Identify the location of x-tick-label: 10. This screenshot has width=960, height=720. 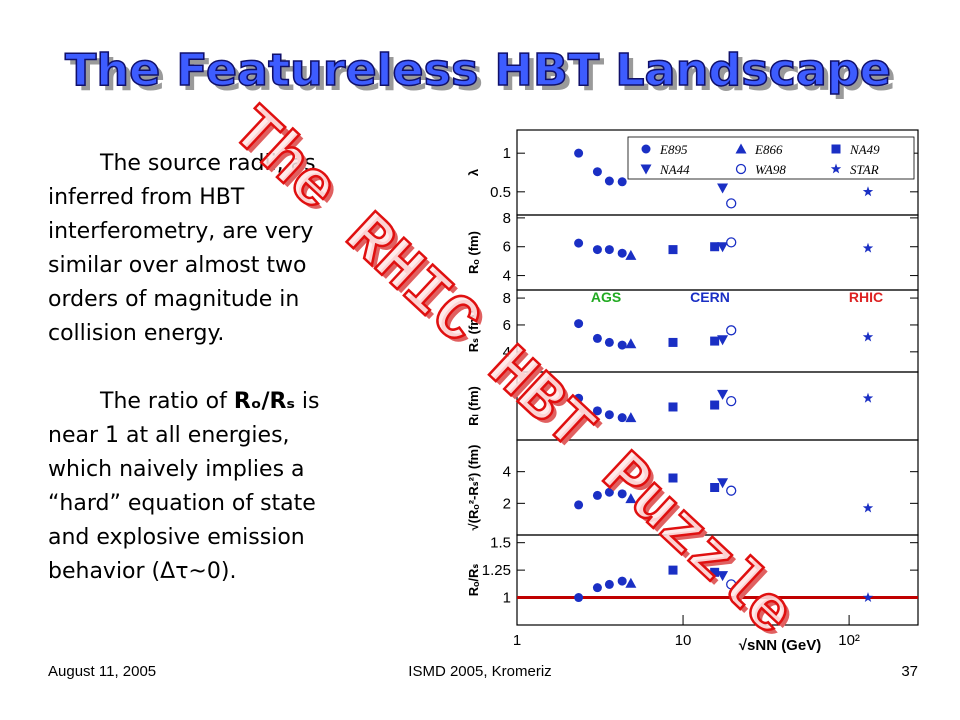
(683, 640).